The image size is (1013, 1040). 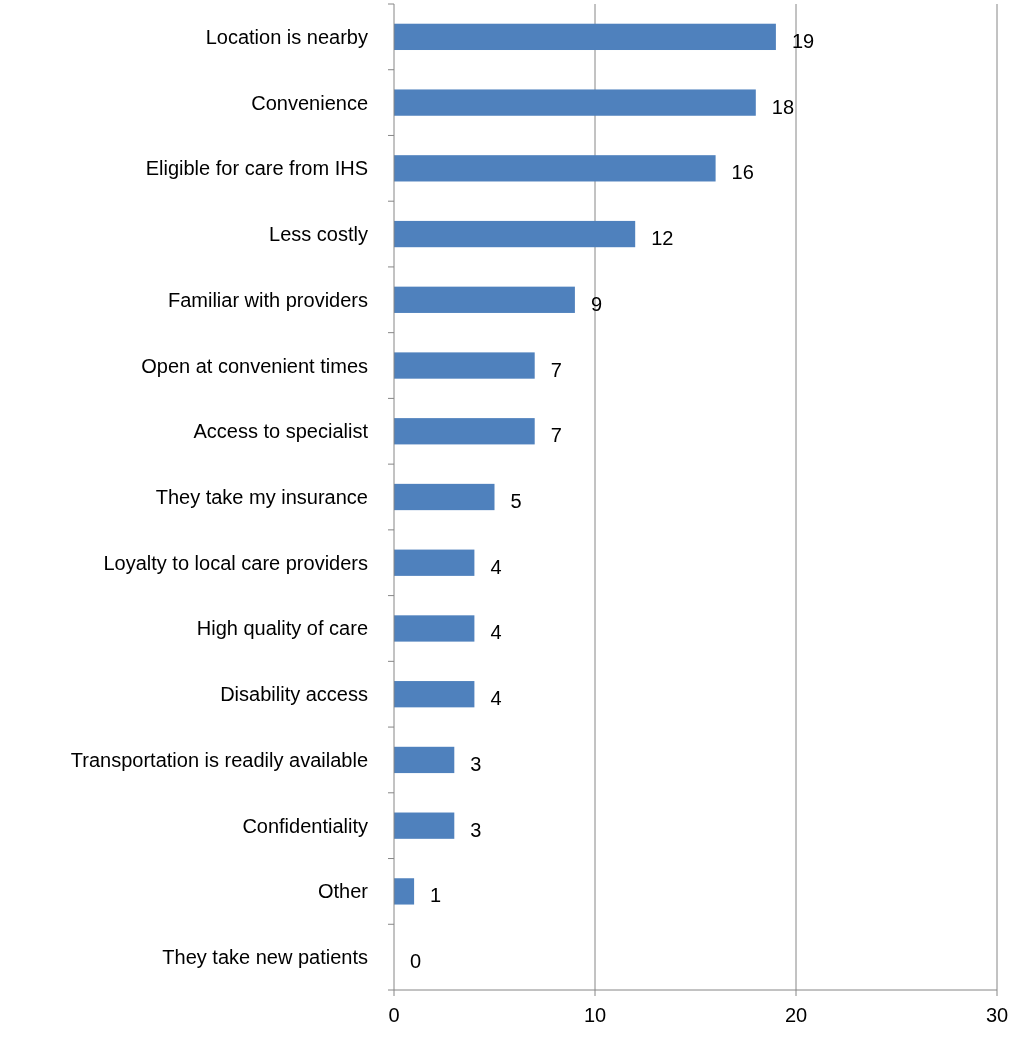 What do you see at coordinates (309, 102) in the screenshot?
I see `y-tick-label: Convenience` at bounding box center [309, 102].